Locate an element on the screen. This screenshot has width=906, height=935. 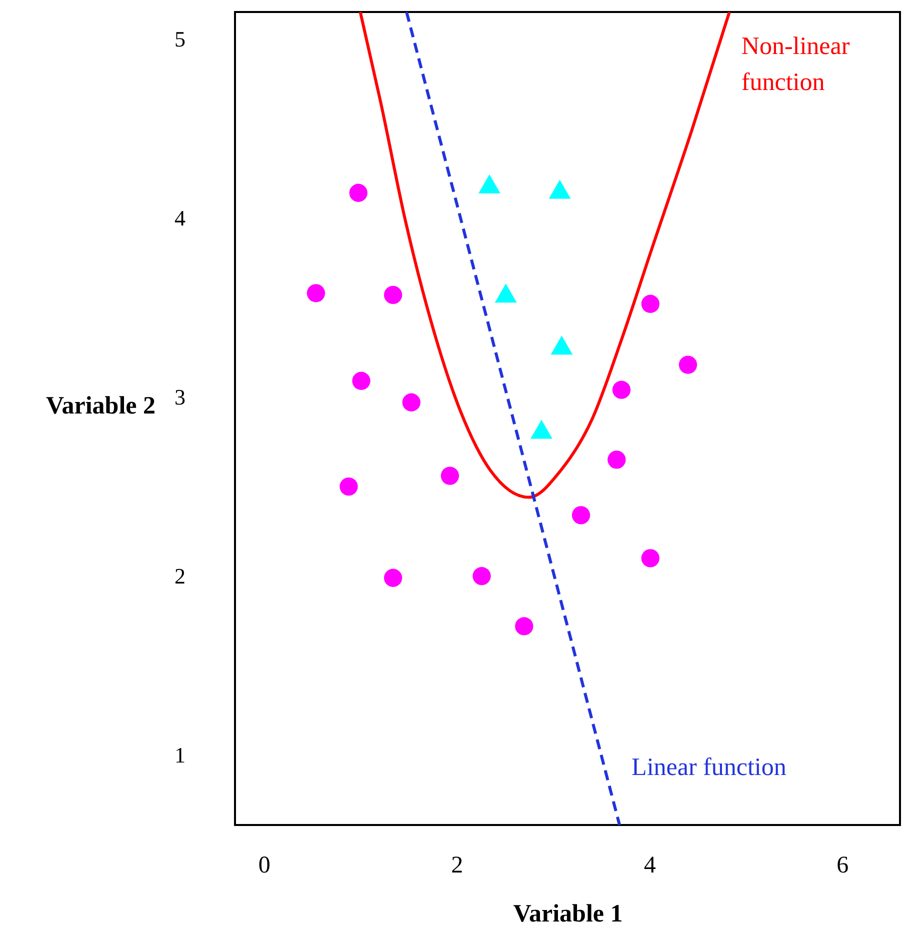
y-tick-label: 2 is located at coordinates (180, 576).